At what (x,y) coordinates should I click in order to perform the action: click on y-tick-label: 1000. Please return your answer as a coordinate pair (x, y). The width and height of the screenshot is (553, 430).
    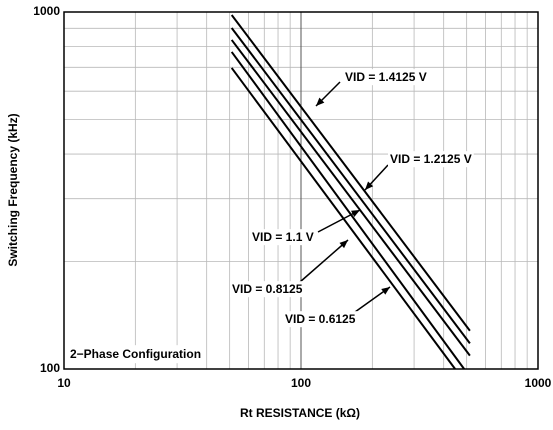
    Looking at the image, I should click on (46, 11).